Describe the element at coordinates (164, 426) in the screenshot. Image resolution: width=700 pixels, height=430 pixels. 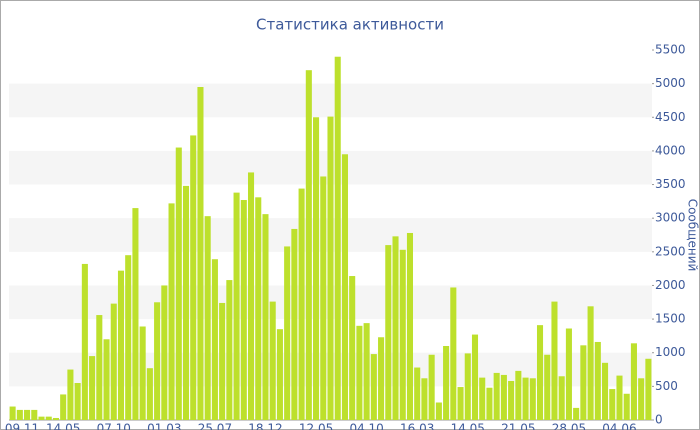
I see `x-tick-label: 01.03` at that location.